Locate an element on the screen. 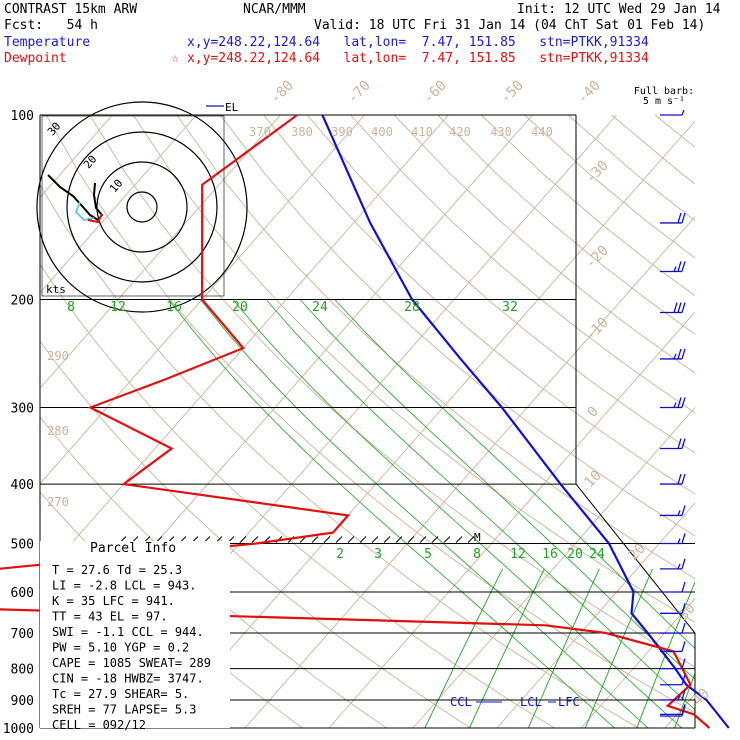 Image resolution: width=740 pixels, height=740 pixels. model-title: CONTRAST 15km ARW is located at coordinates (71, 9).